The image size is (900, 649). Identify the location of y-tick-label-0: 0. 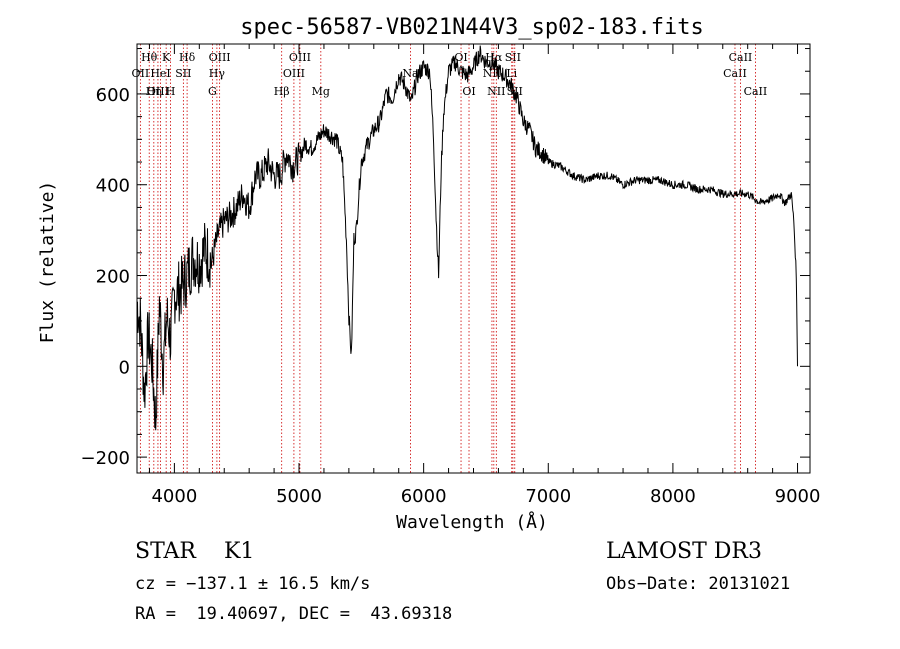
(124, 367).